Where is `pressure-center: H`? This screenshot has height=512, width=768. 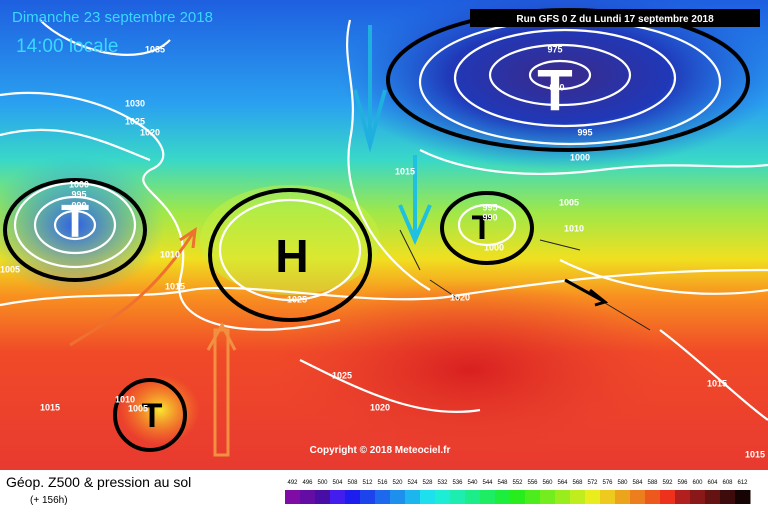 pressure-center: H is located at coordinates (291, 256).